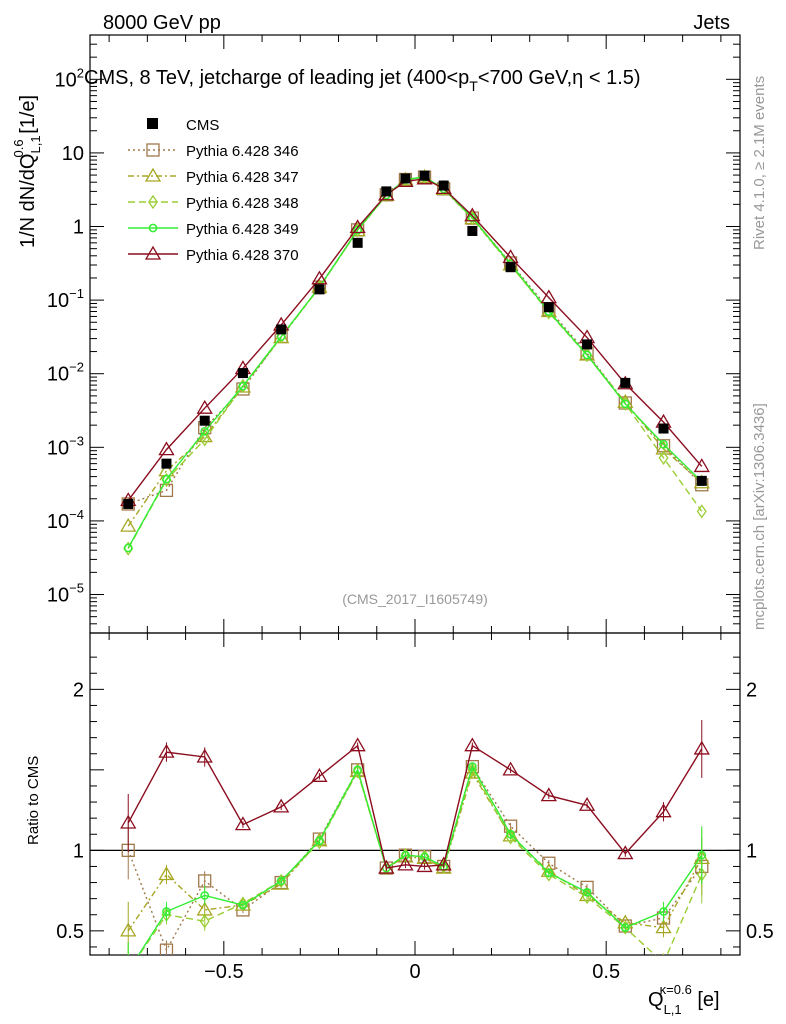 The image size is (786, 1024). I want to click on ratio-y-tick-label: 0.5, so click(70, 932).